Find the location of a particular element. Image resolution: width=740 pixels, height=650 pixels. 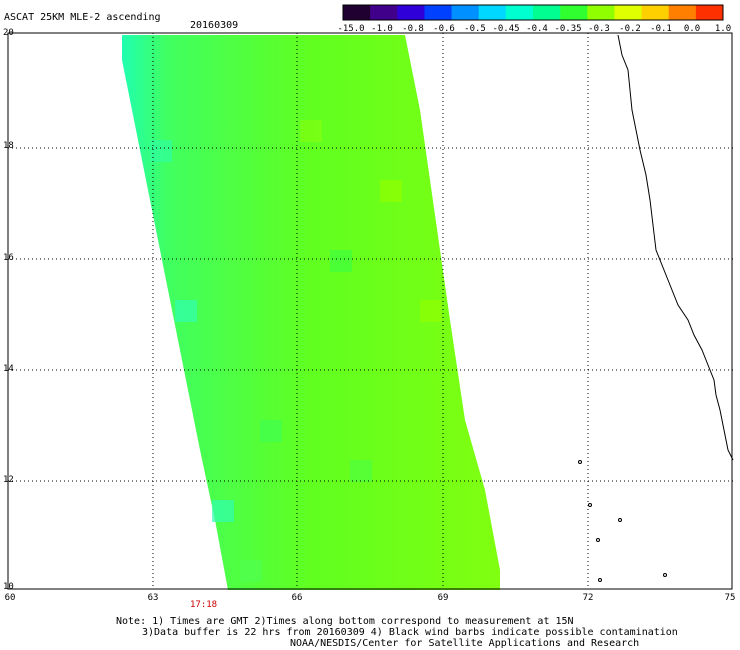

x-label-75: 75 is located at coordinates (730, 598).